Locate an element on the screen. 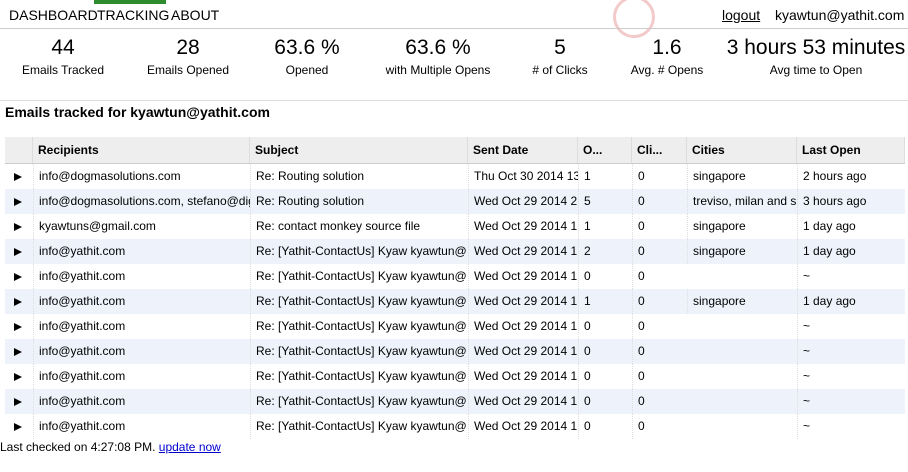 The width and height of the screenshot is (908, 472). table-cell: 5 is located at coordinates (605, 201).